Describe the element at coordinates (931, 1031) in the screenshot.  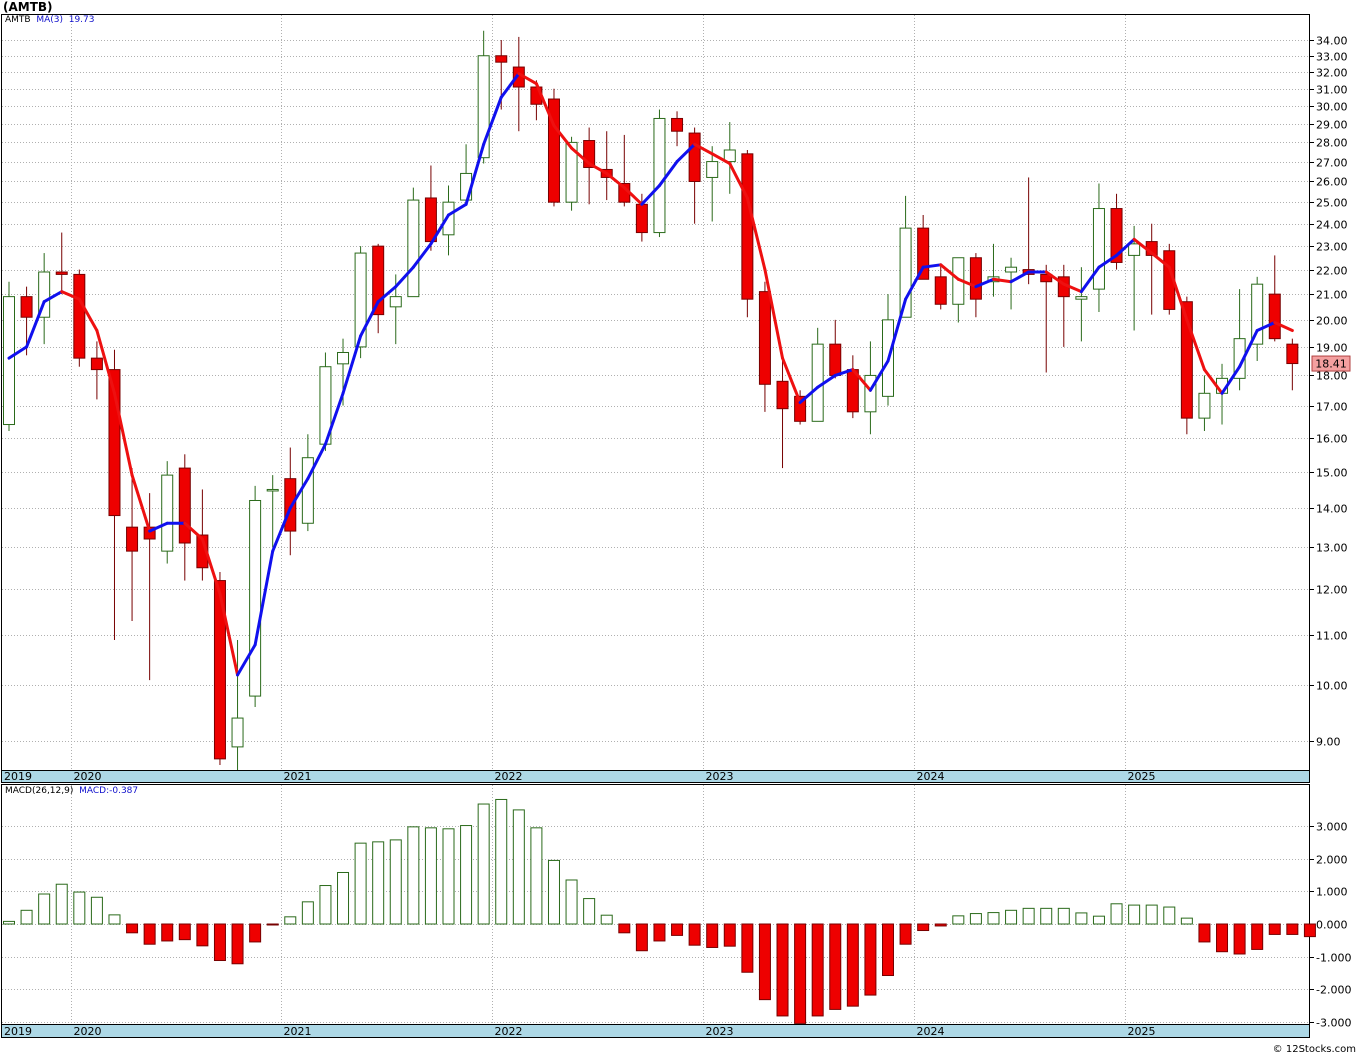
I see `year-label: 2024` at that location.